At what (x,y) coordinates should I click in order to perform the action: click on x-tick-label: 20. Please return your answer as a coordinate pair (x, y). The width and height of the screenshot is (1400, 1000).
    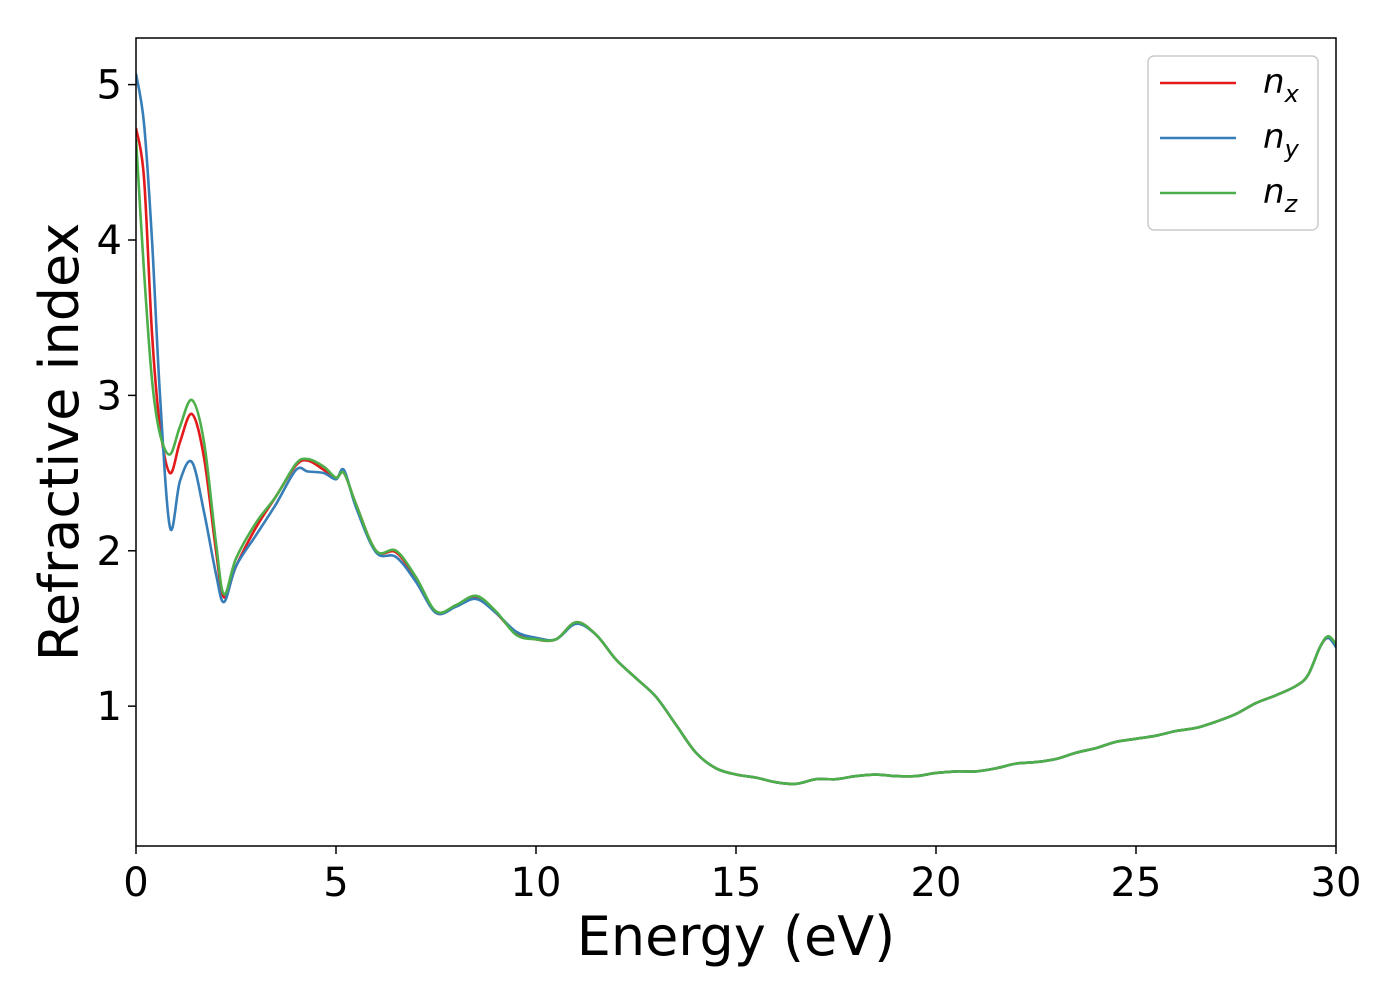
    Looking at the image, I should click on (936, 883).